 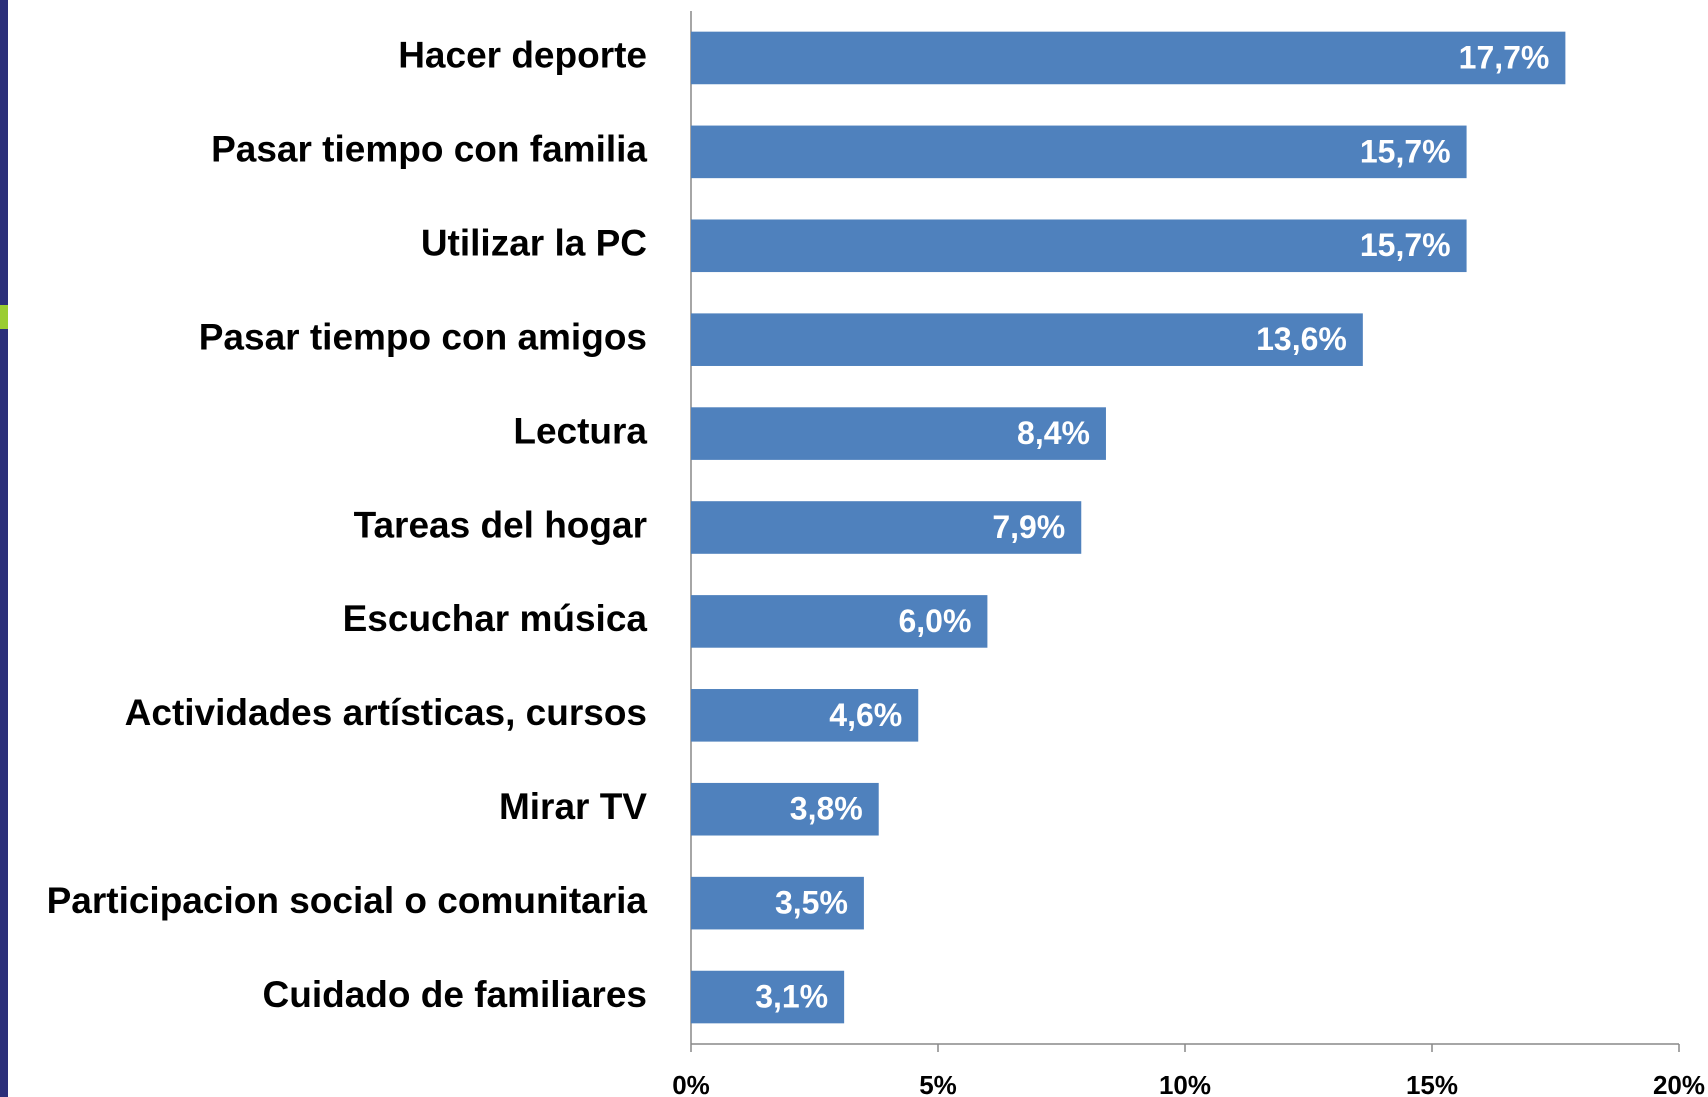 What do you see at coordinates (423, 336) in the screenshot?
I see `y-tick-label: Pasar tiempo con amigos` at bounding box center [423, 336].